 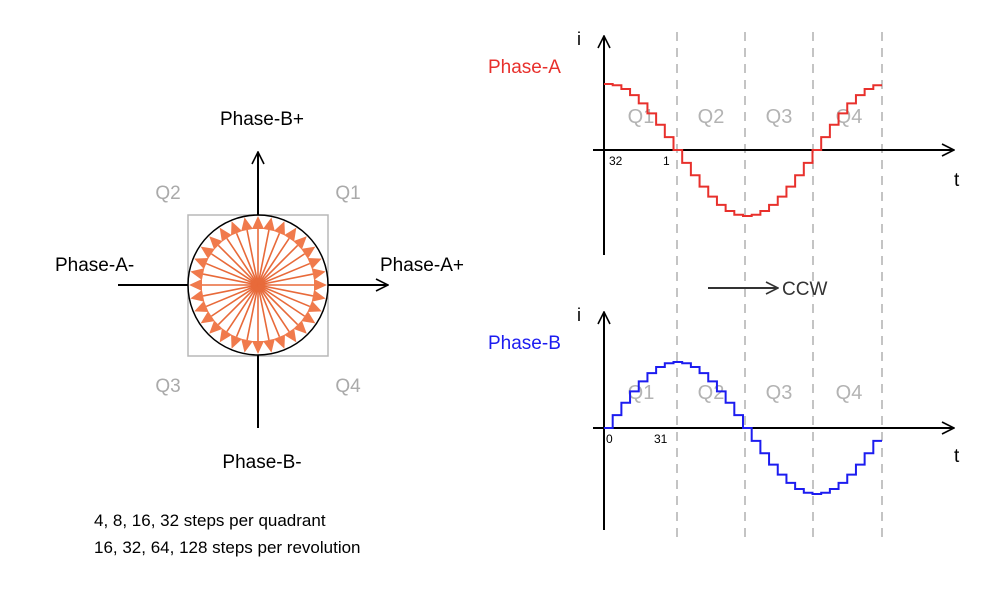 What do you see at coordinates (347, 193) in the screenshot?
I see `quadrant-q1-label: Q1` at bounding box center [347, 193].